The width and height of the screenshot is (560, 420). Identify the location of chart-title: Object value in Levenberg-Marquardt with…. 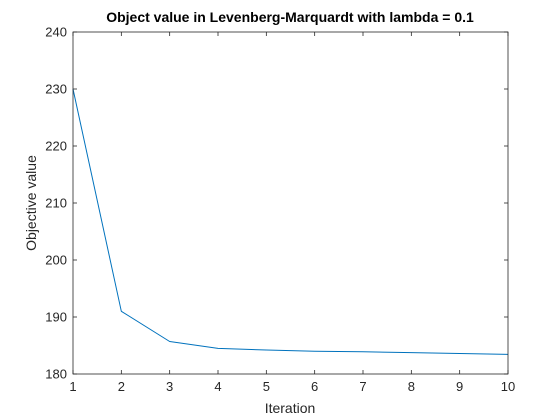
(290, 17).